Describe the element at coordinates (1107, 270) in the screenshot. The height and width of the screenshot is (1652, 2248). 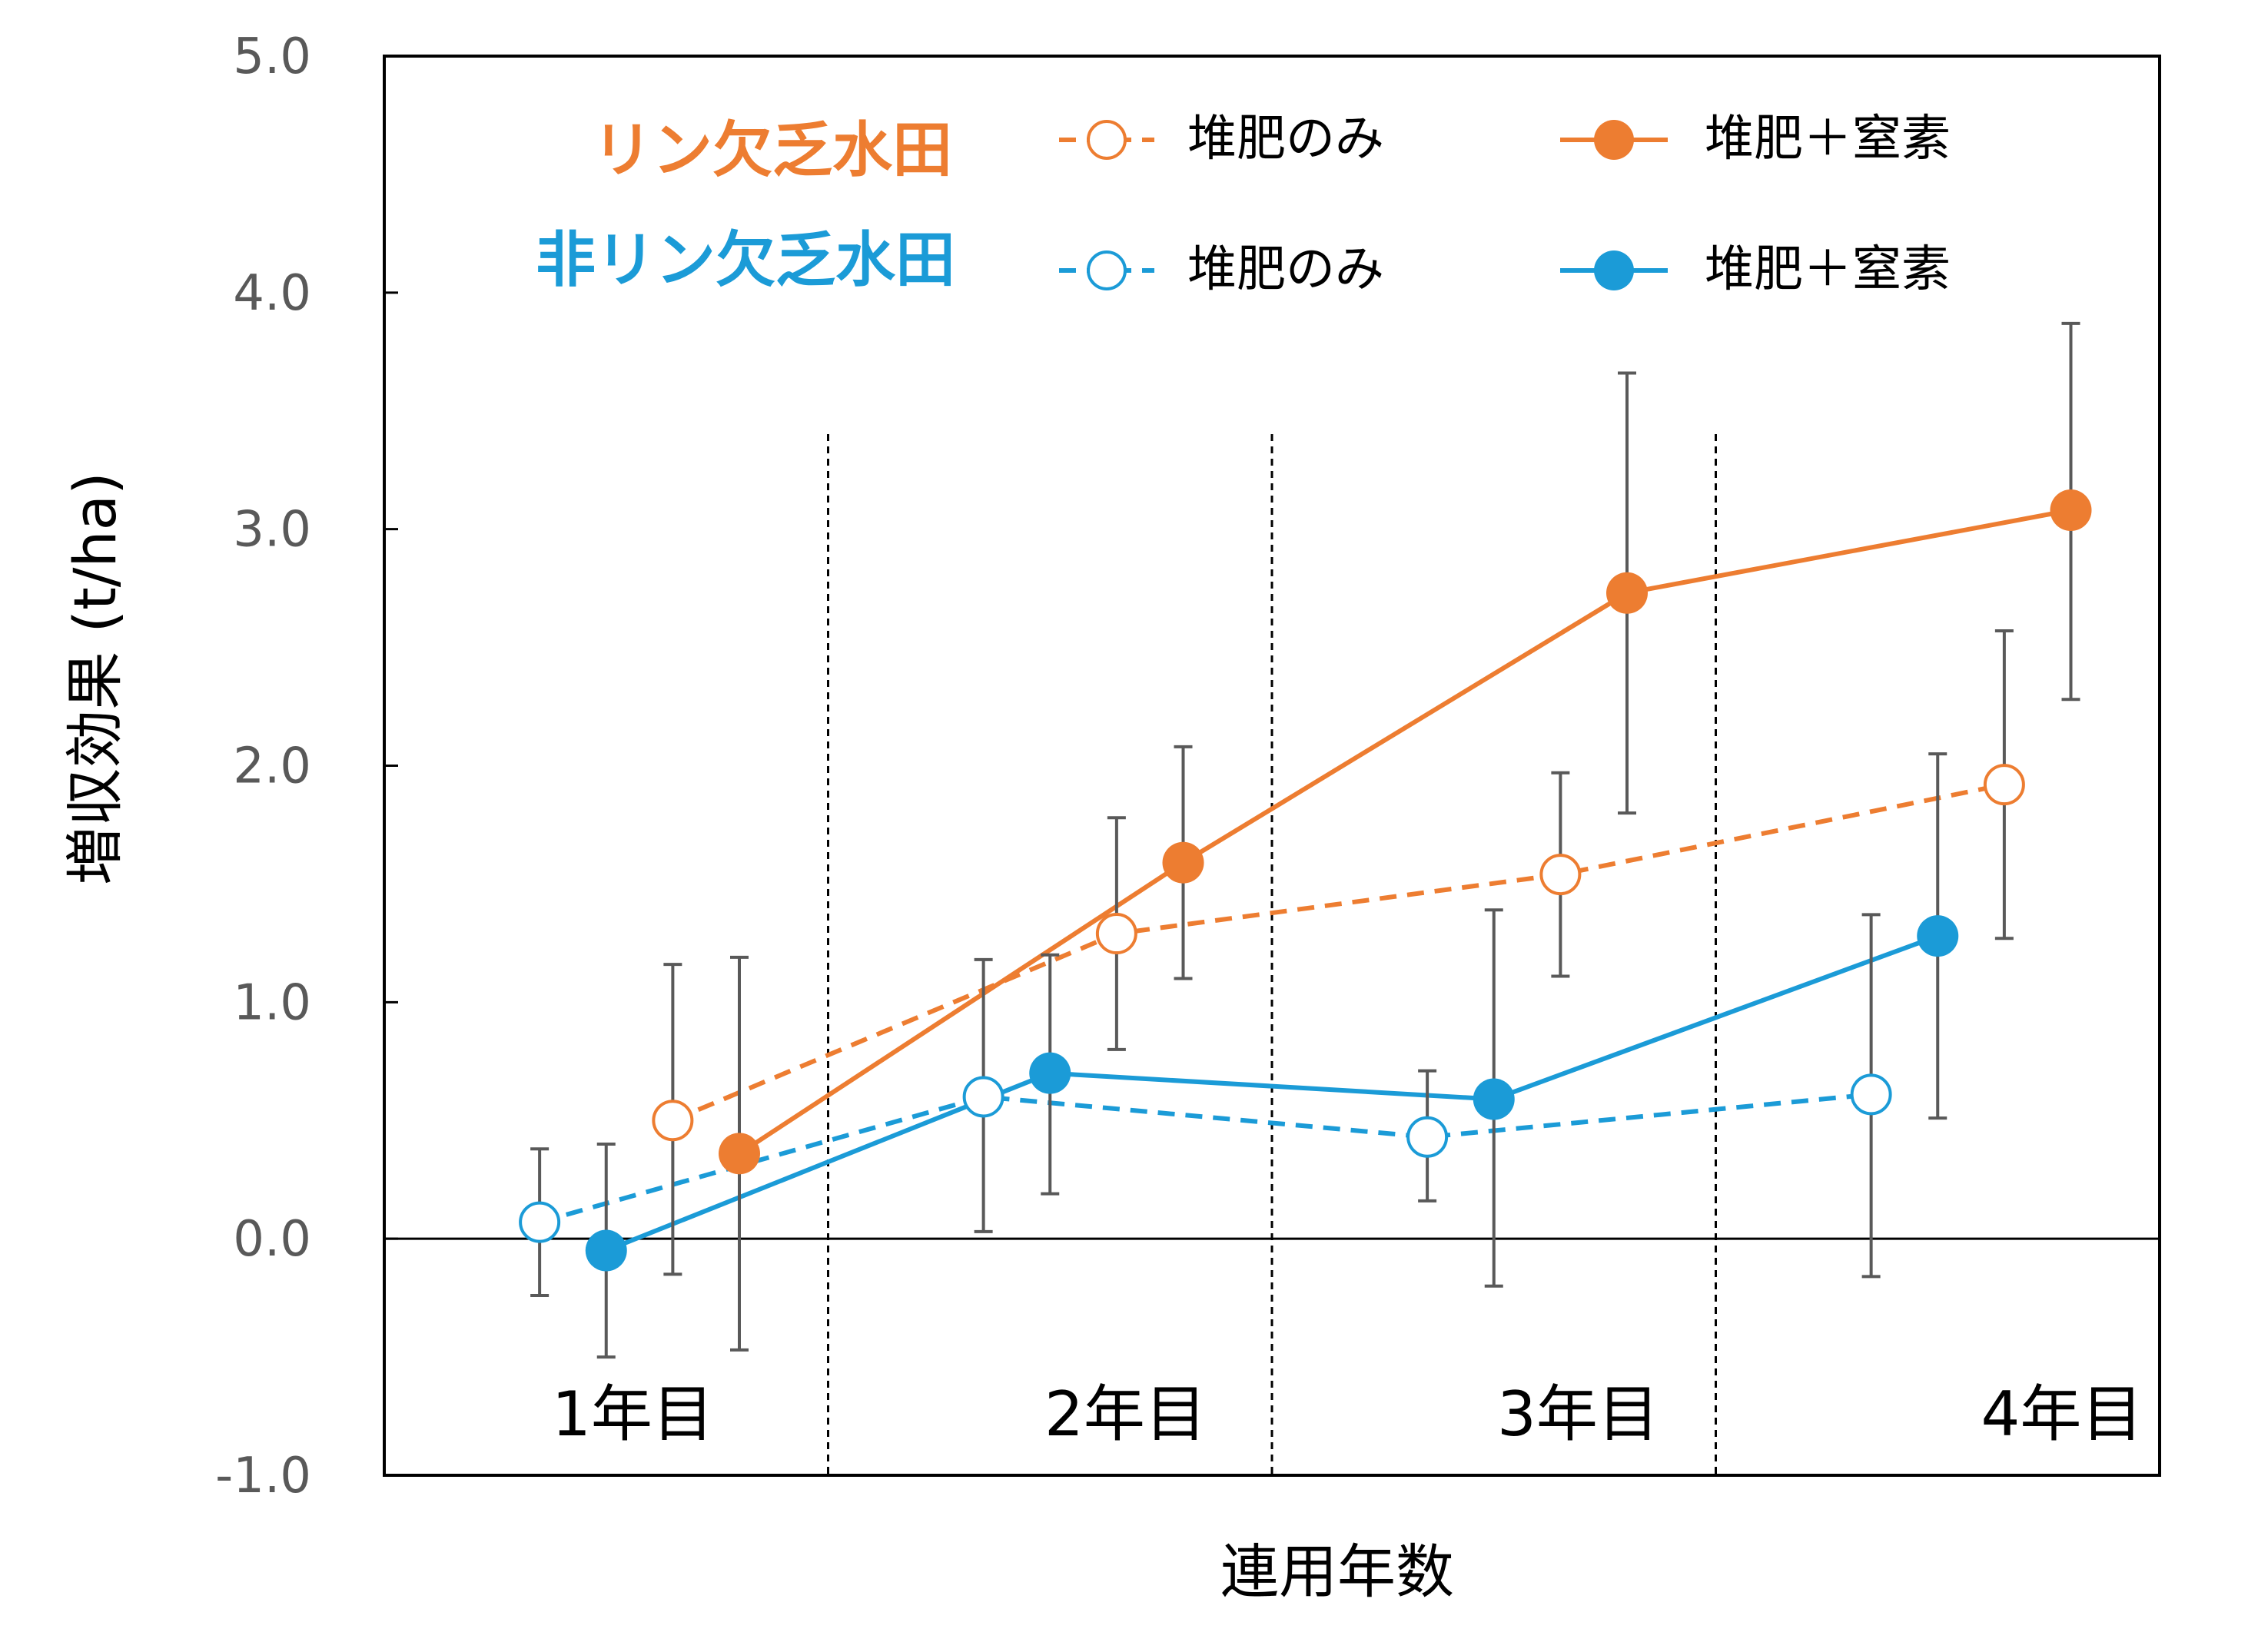
I see `legend-non-compost-marker` at that location.